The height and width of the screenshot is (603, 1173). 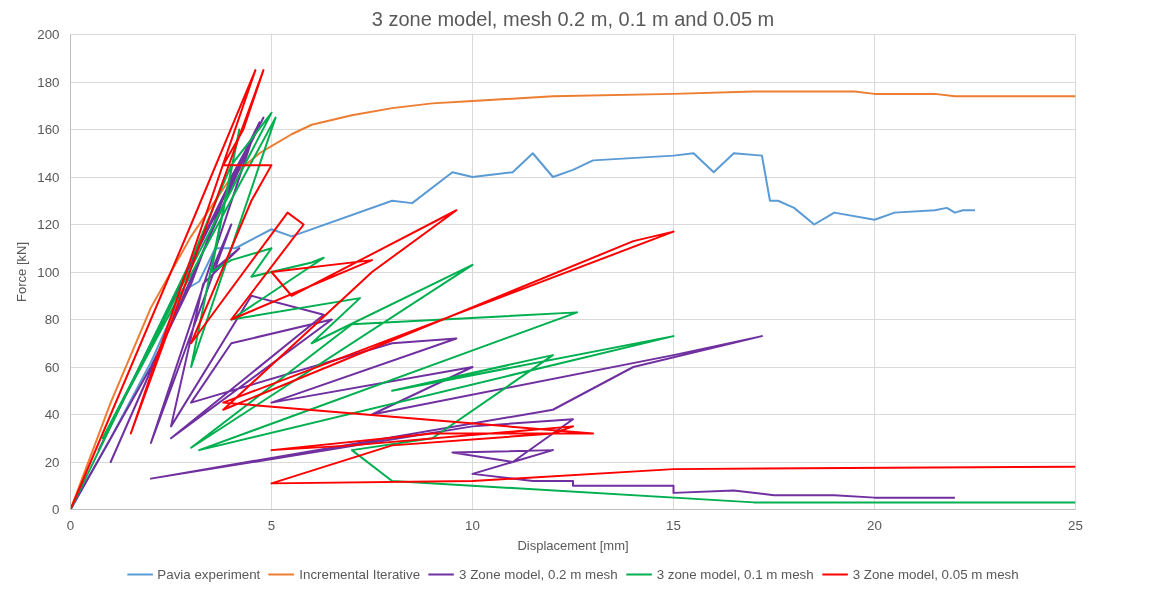 What do you see at coordinates (48, 272) in the screenshot?
I see `y-tick-label: 100` at bounding box center [48, 272].